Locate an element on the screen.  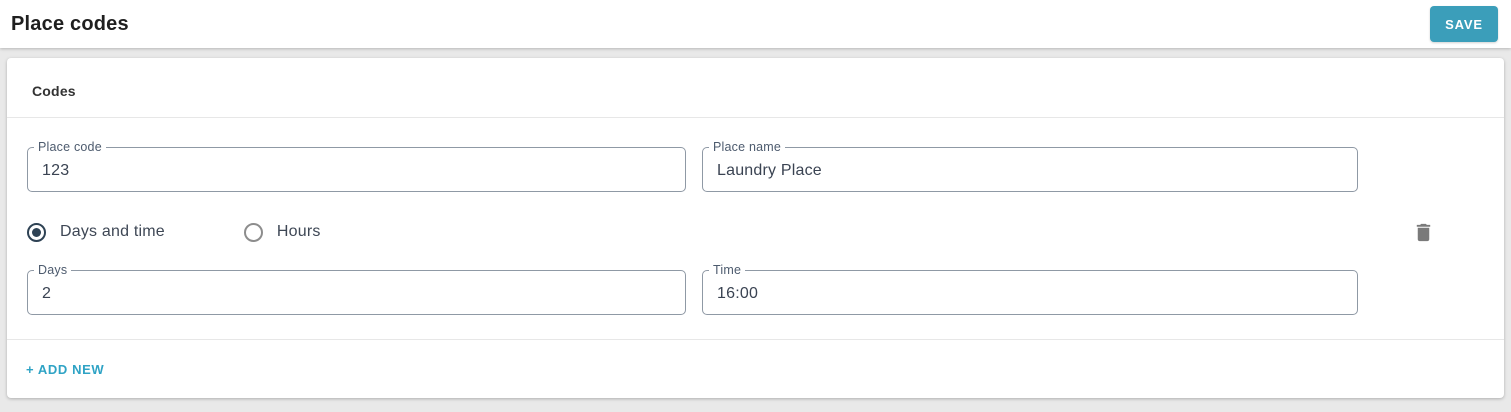
time-input is located at coordinates (1030, 292).